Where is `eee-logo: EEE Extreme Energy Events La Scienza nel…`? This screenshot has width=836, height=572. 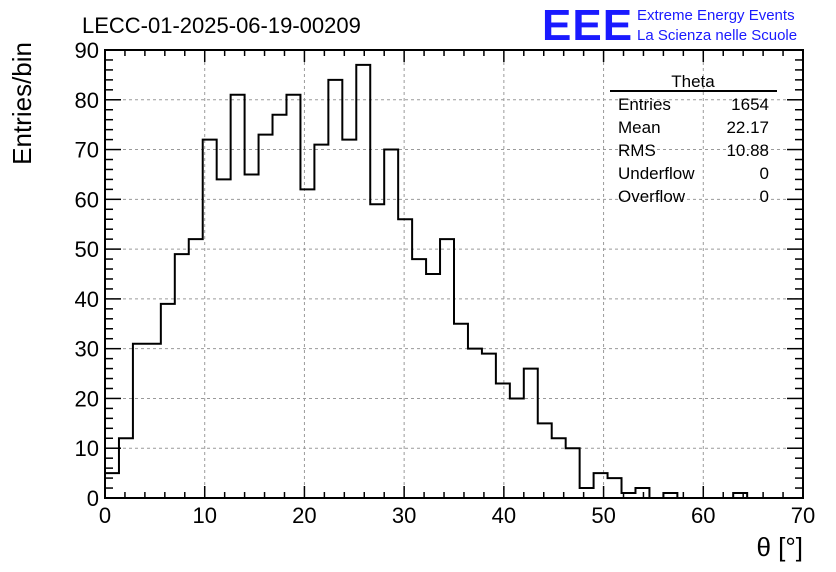 eee-logo: EEE Extreme Energy Events La Scienza nel… is located at coordinates (669, 25).